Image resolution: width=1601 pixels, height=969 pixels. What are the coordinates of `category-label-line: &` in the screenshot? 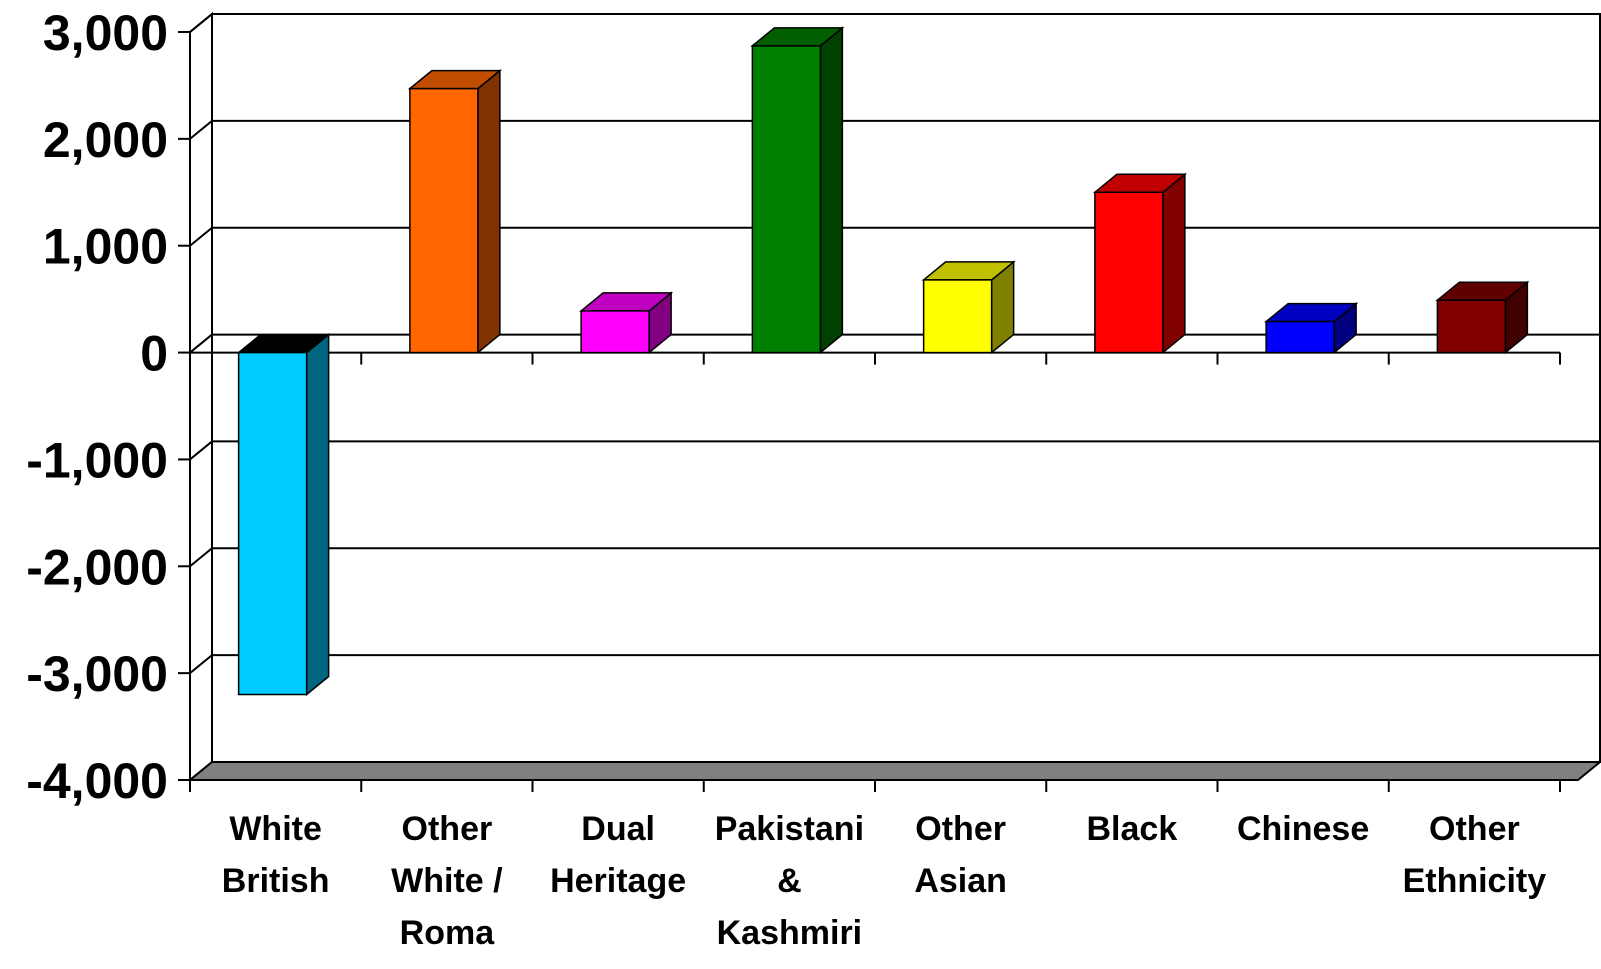 It's located at (789, 881).